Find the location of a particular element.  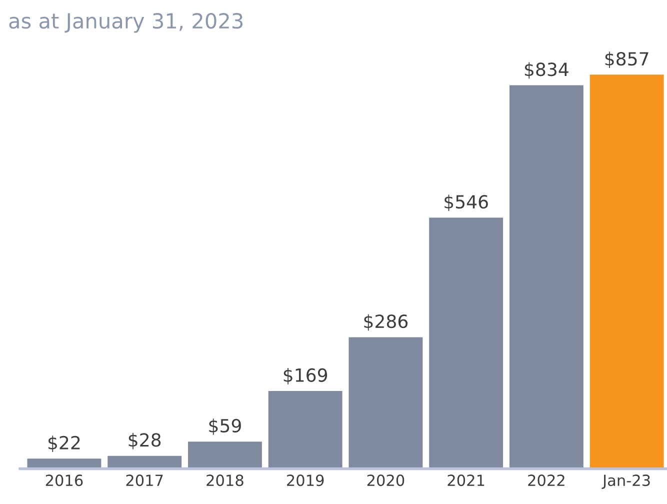

data-label: $22 is located at coordinates (64, 444).